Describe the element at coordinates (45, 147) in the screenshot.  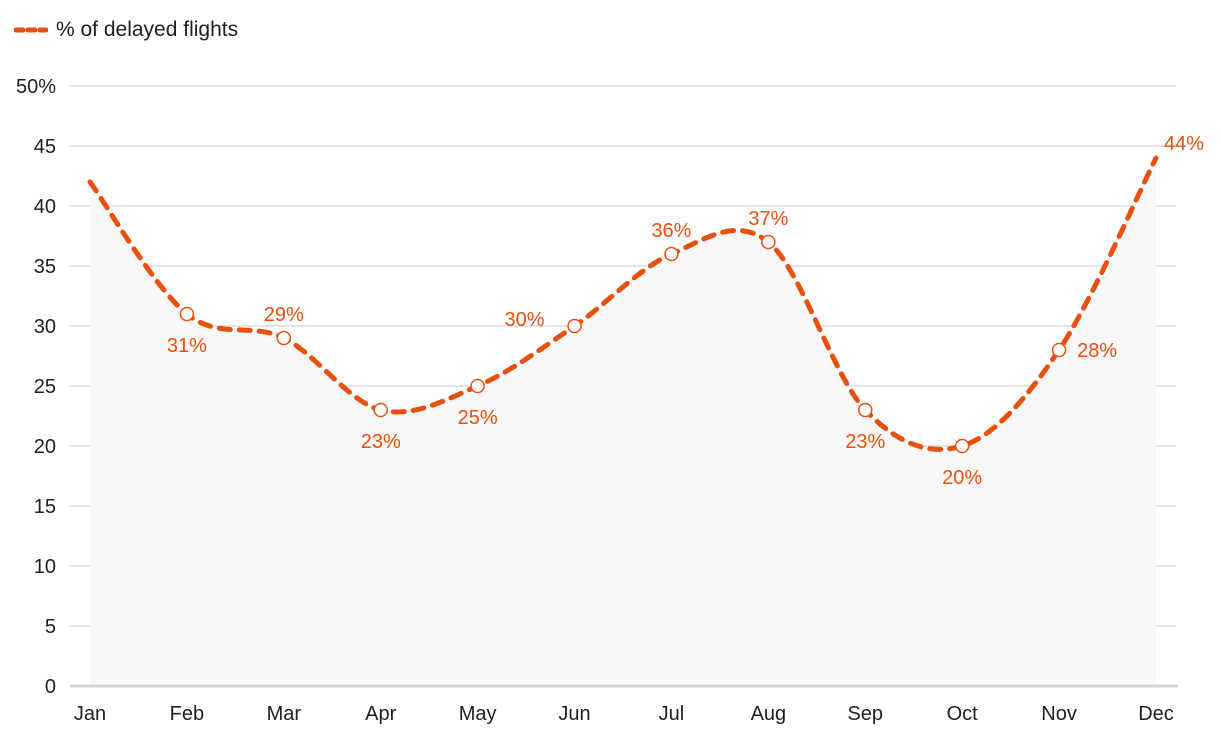
I see `y-tick-label: 45` at that location.